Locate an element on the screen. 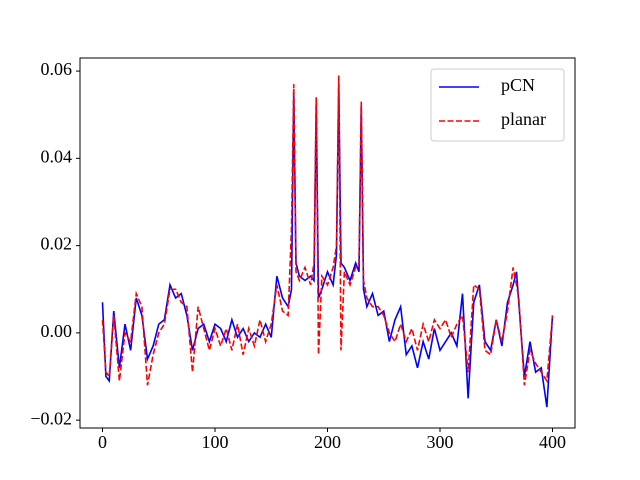 Image resolution: width=640 pixels, height=480 pixels. legend-label: planar is located at coordinates (523, 119).